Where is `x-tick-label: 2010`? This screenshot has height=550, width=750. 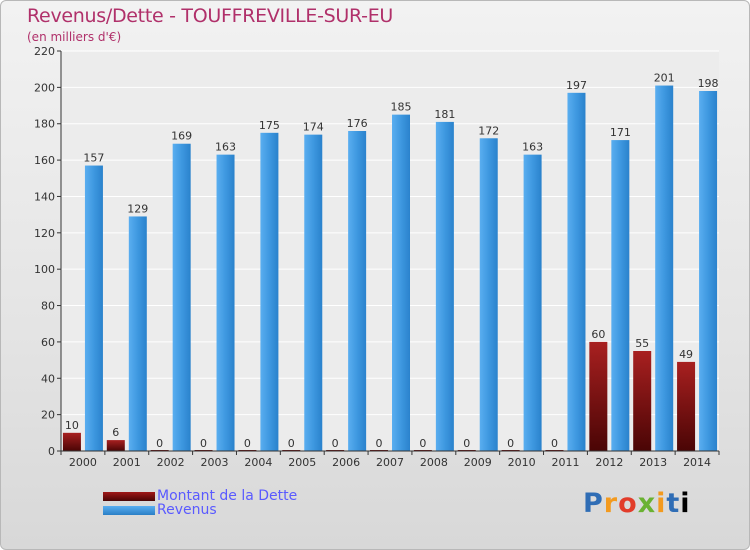
x-tick-label: 2010 is located at coordinates (522, 462).